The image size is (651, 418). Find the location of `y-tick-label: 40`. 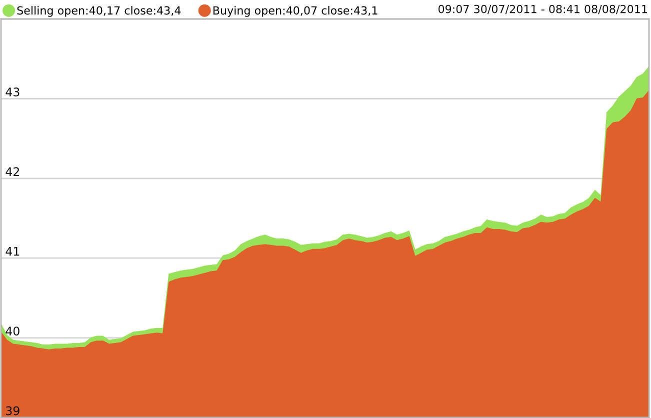

y-tick-label: 40 is located at coordinates (13, 331).